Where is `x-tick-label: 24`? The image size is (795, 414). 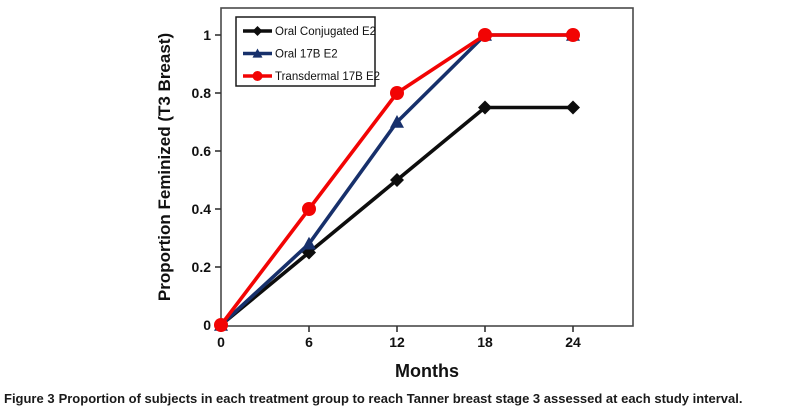
x-tick-label: 24 is located at coordinates (573, 342).